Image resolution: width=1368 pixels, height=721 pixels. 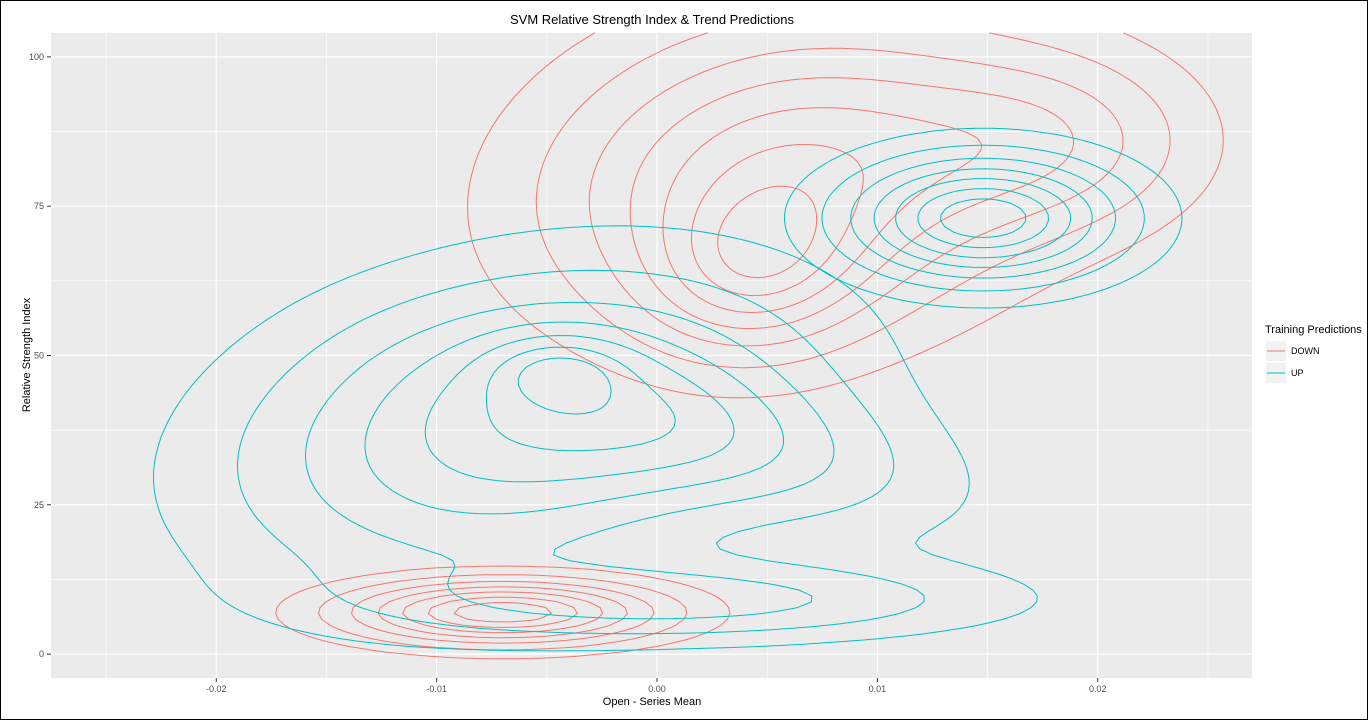 I want to click on legend-label-up: UP, so click(x=1297, y=373).